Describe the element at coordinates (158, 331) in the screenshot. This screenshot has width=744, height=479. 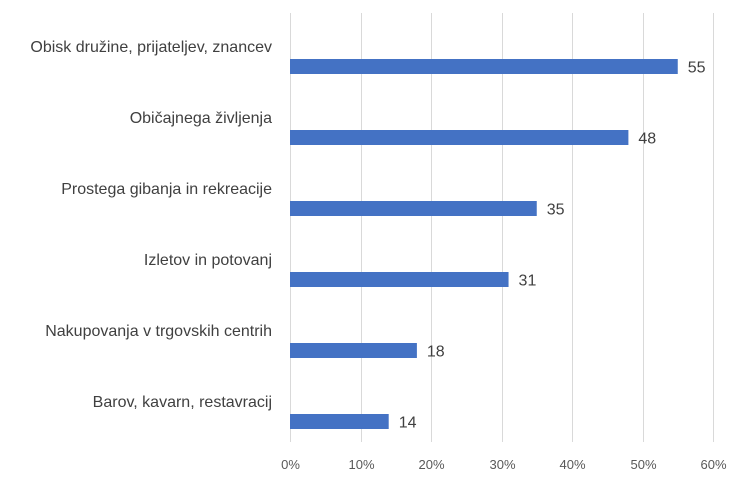
I see `category-label: Nakupovanja v trgovskih centrih` at that location.